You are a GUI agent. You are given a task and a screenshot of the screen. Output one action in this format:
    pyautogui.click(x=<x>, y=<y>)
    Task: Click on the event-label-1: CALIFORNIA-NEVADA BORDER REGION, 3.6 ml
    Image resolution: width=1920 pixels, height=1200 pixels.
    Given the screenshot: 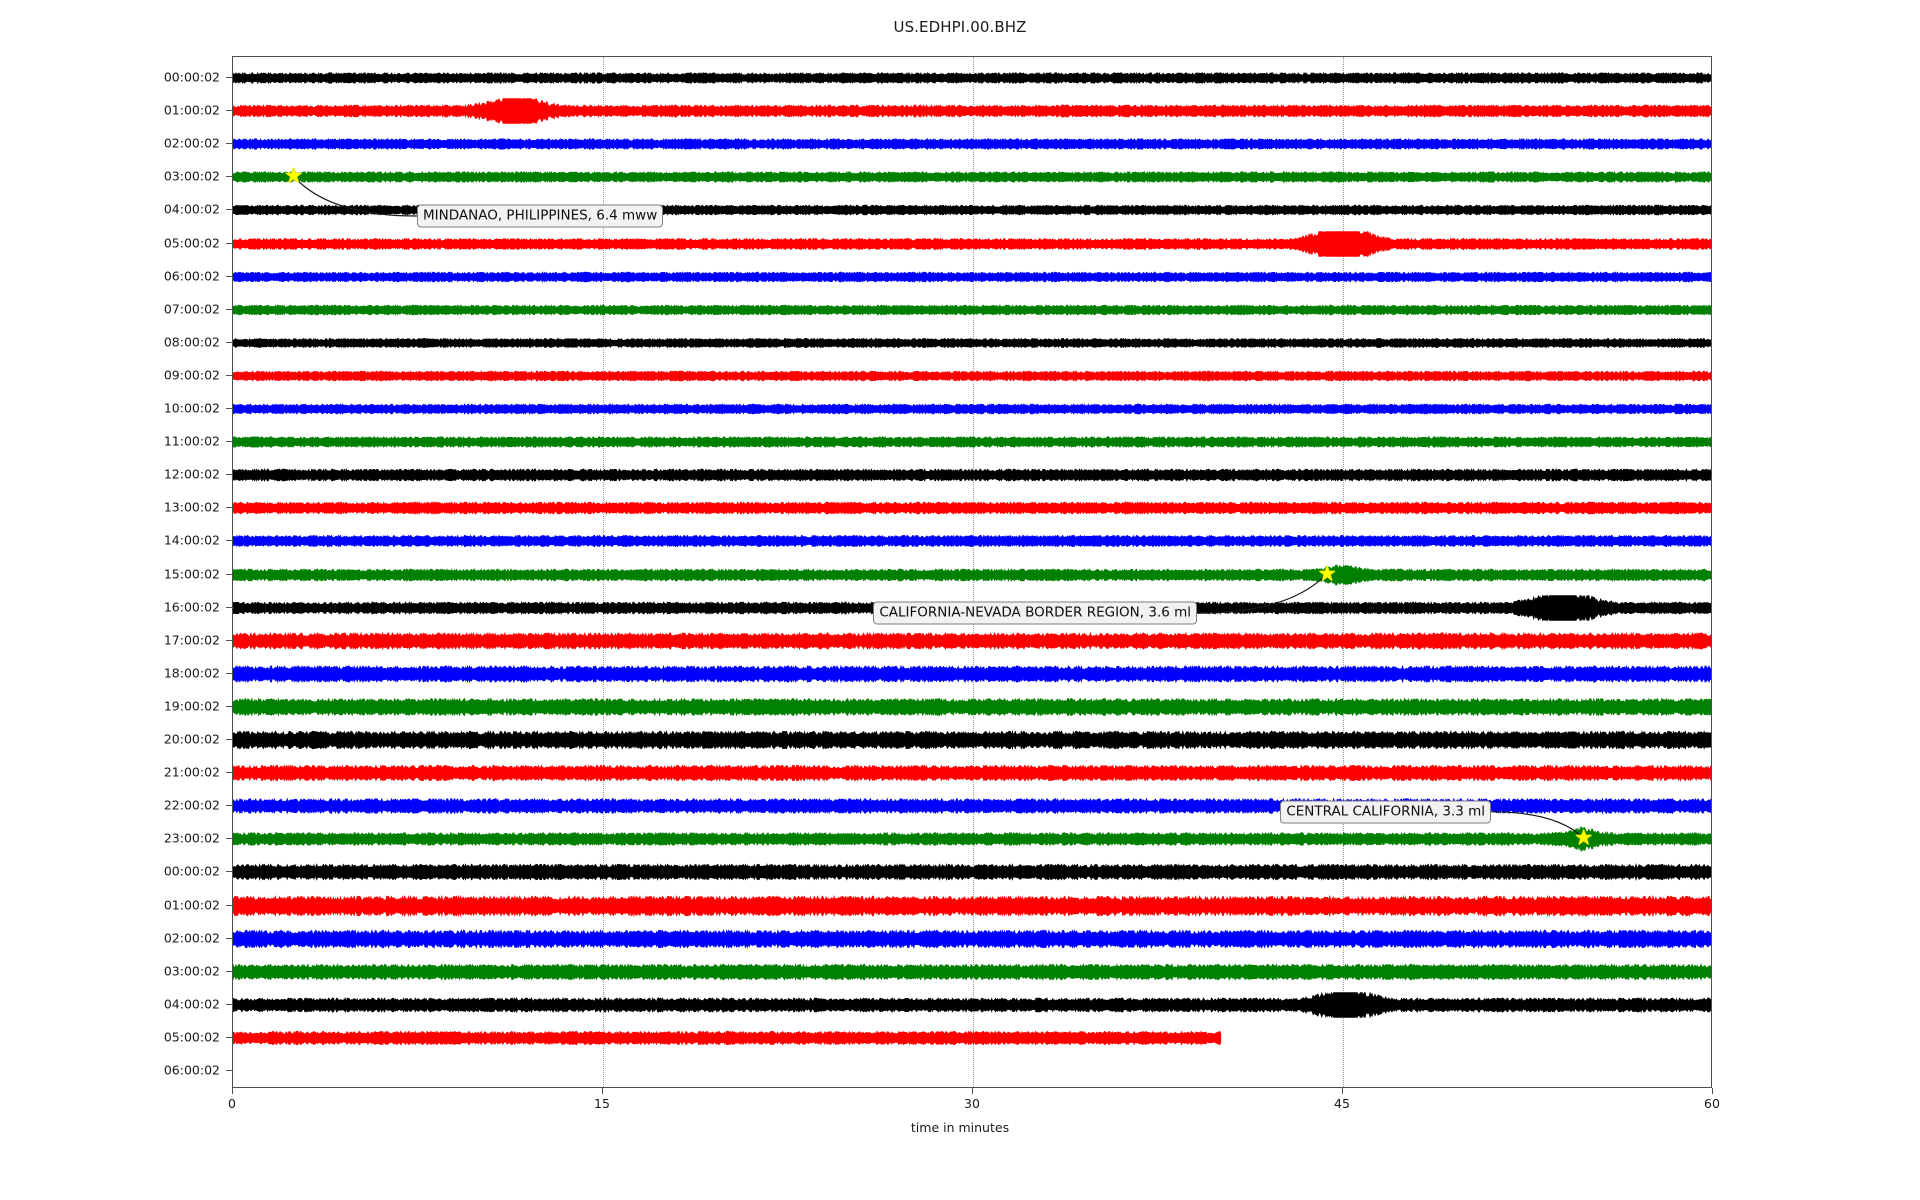 What is the action you would take?
    pyautogui.click(x=1035, y=613)
    